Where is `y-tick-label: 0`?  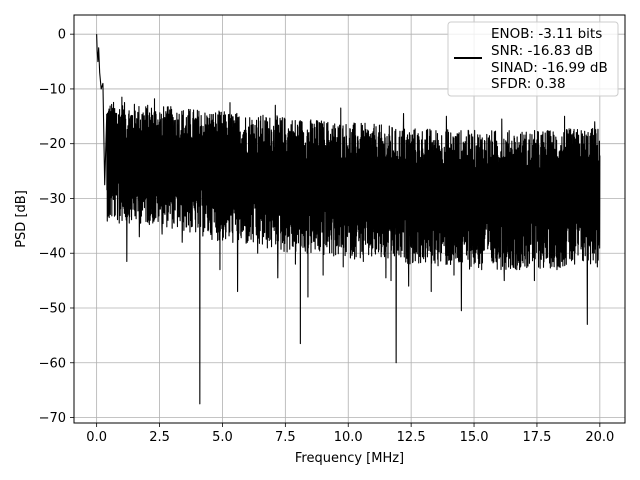
y-tick-label: 0 is located at coordinates (62, 35).